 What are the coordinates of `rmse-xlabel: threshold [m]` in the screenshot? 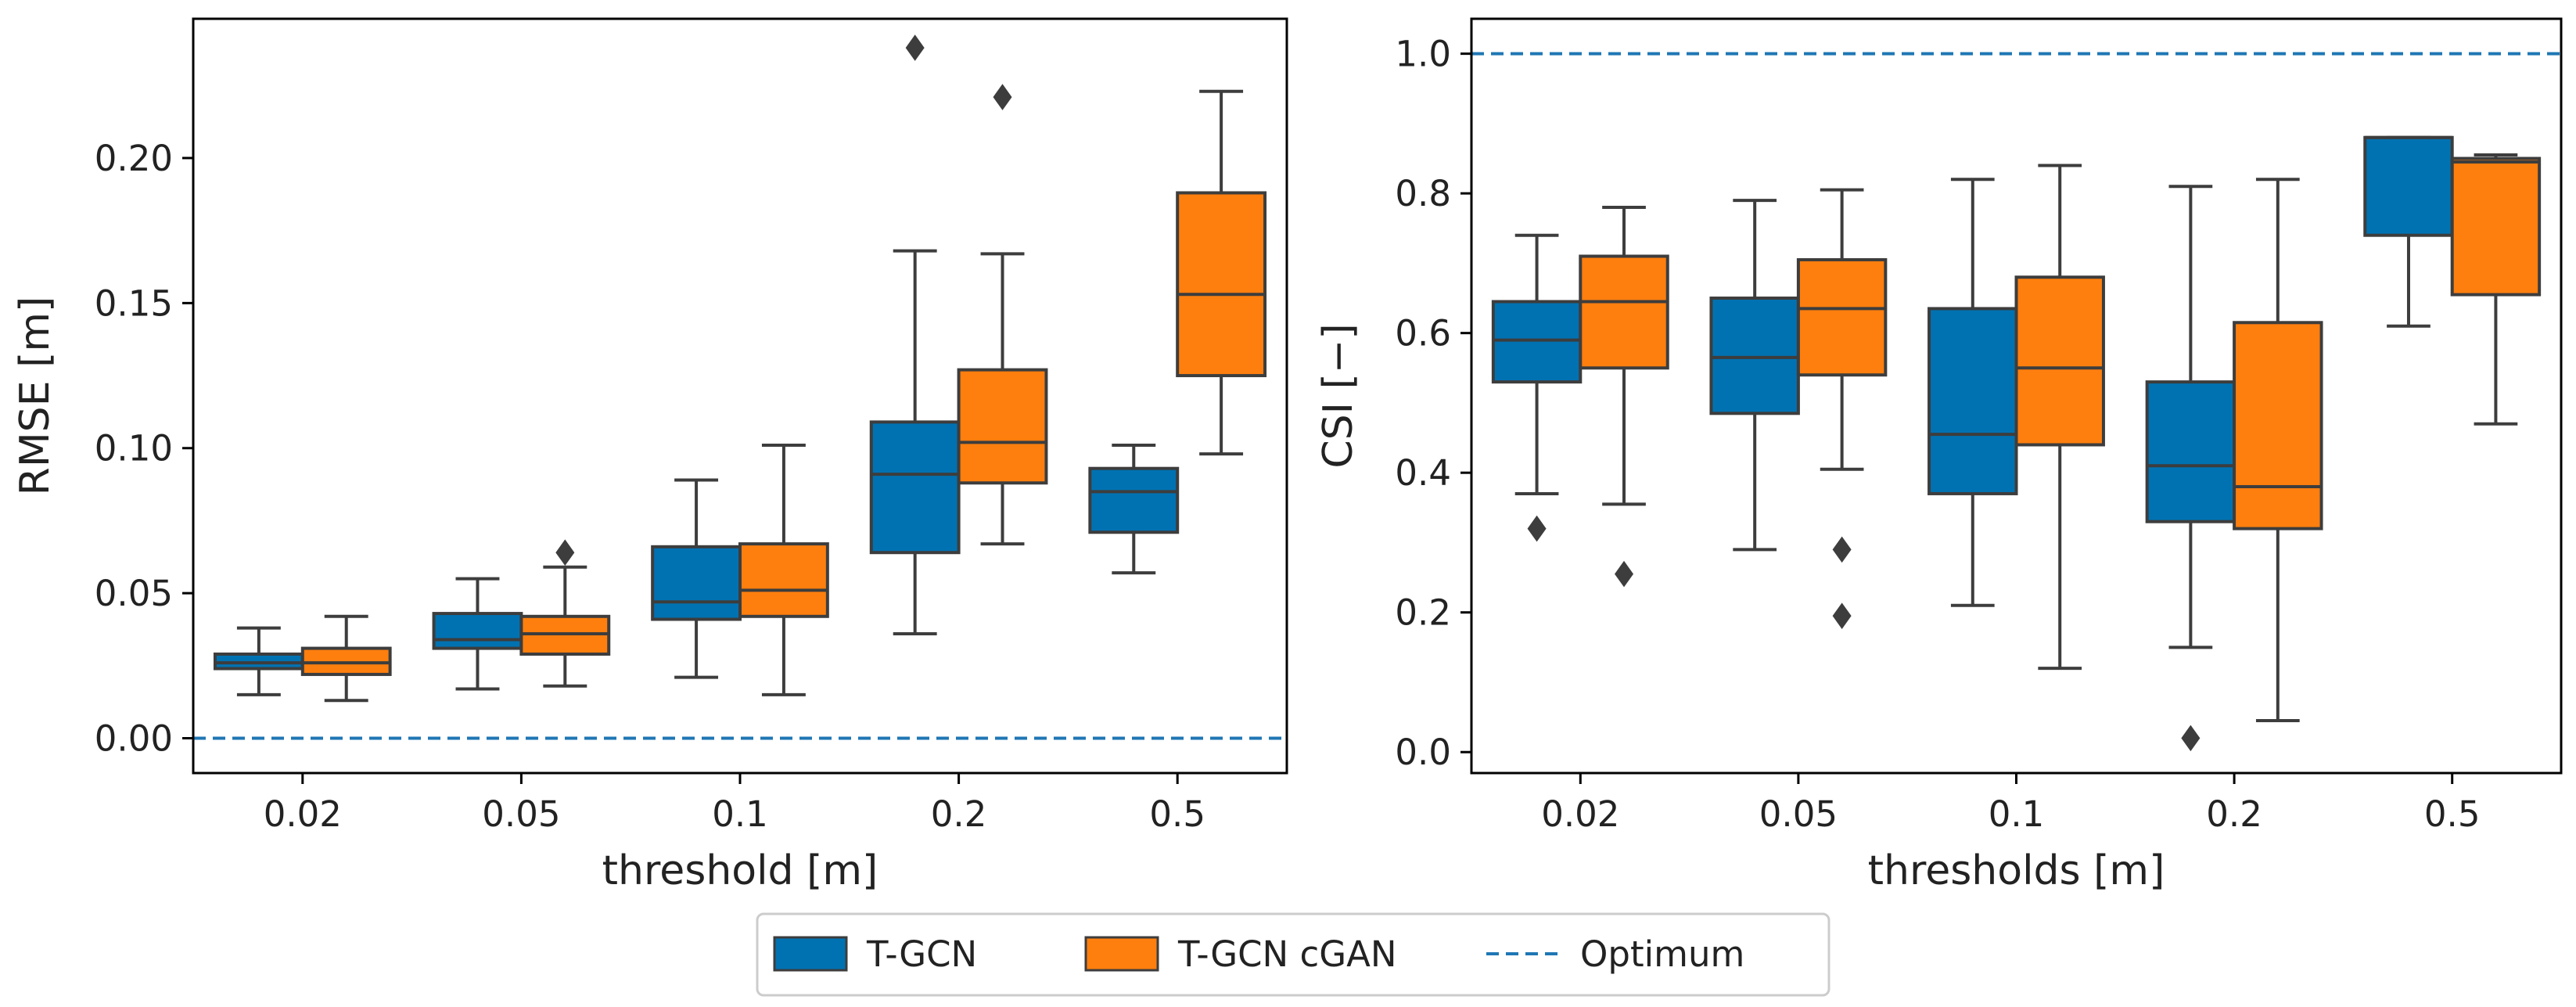 It's located at (740, 870).